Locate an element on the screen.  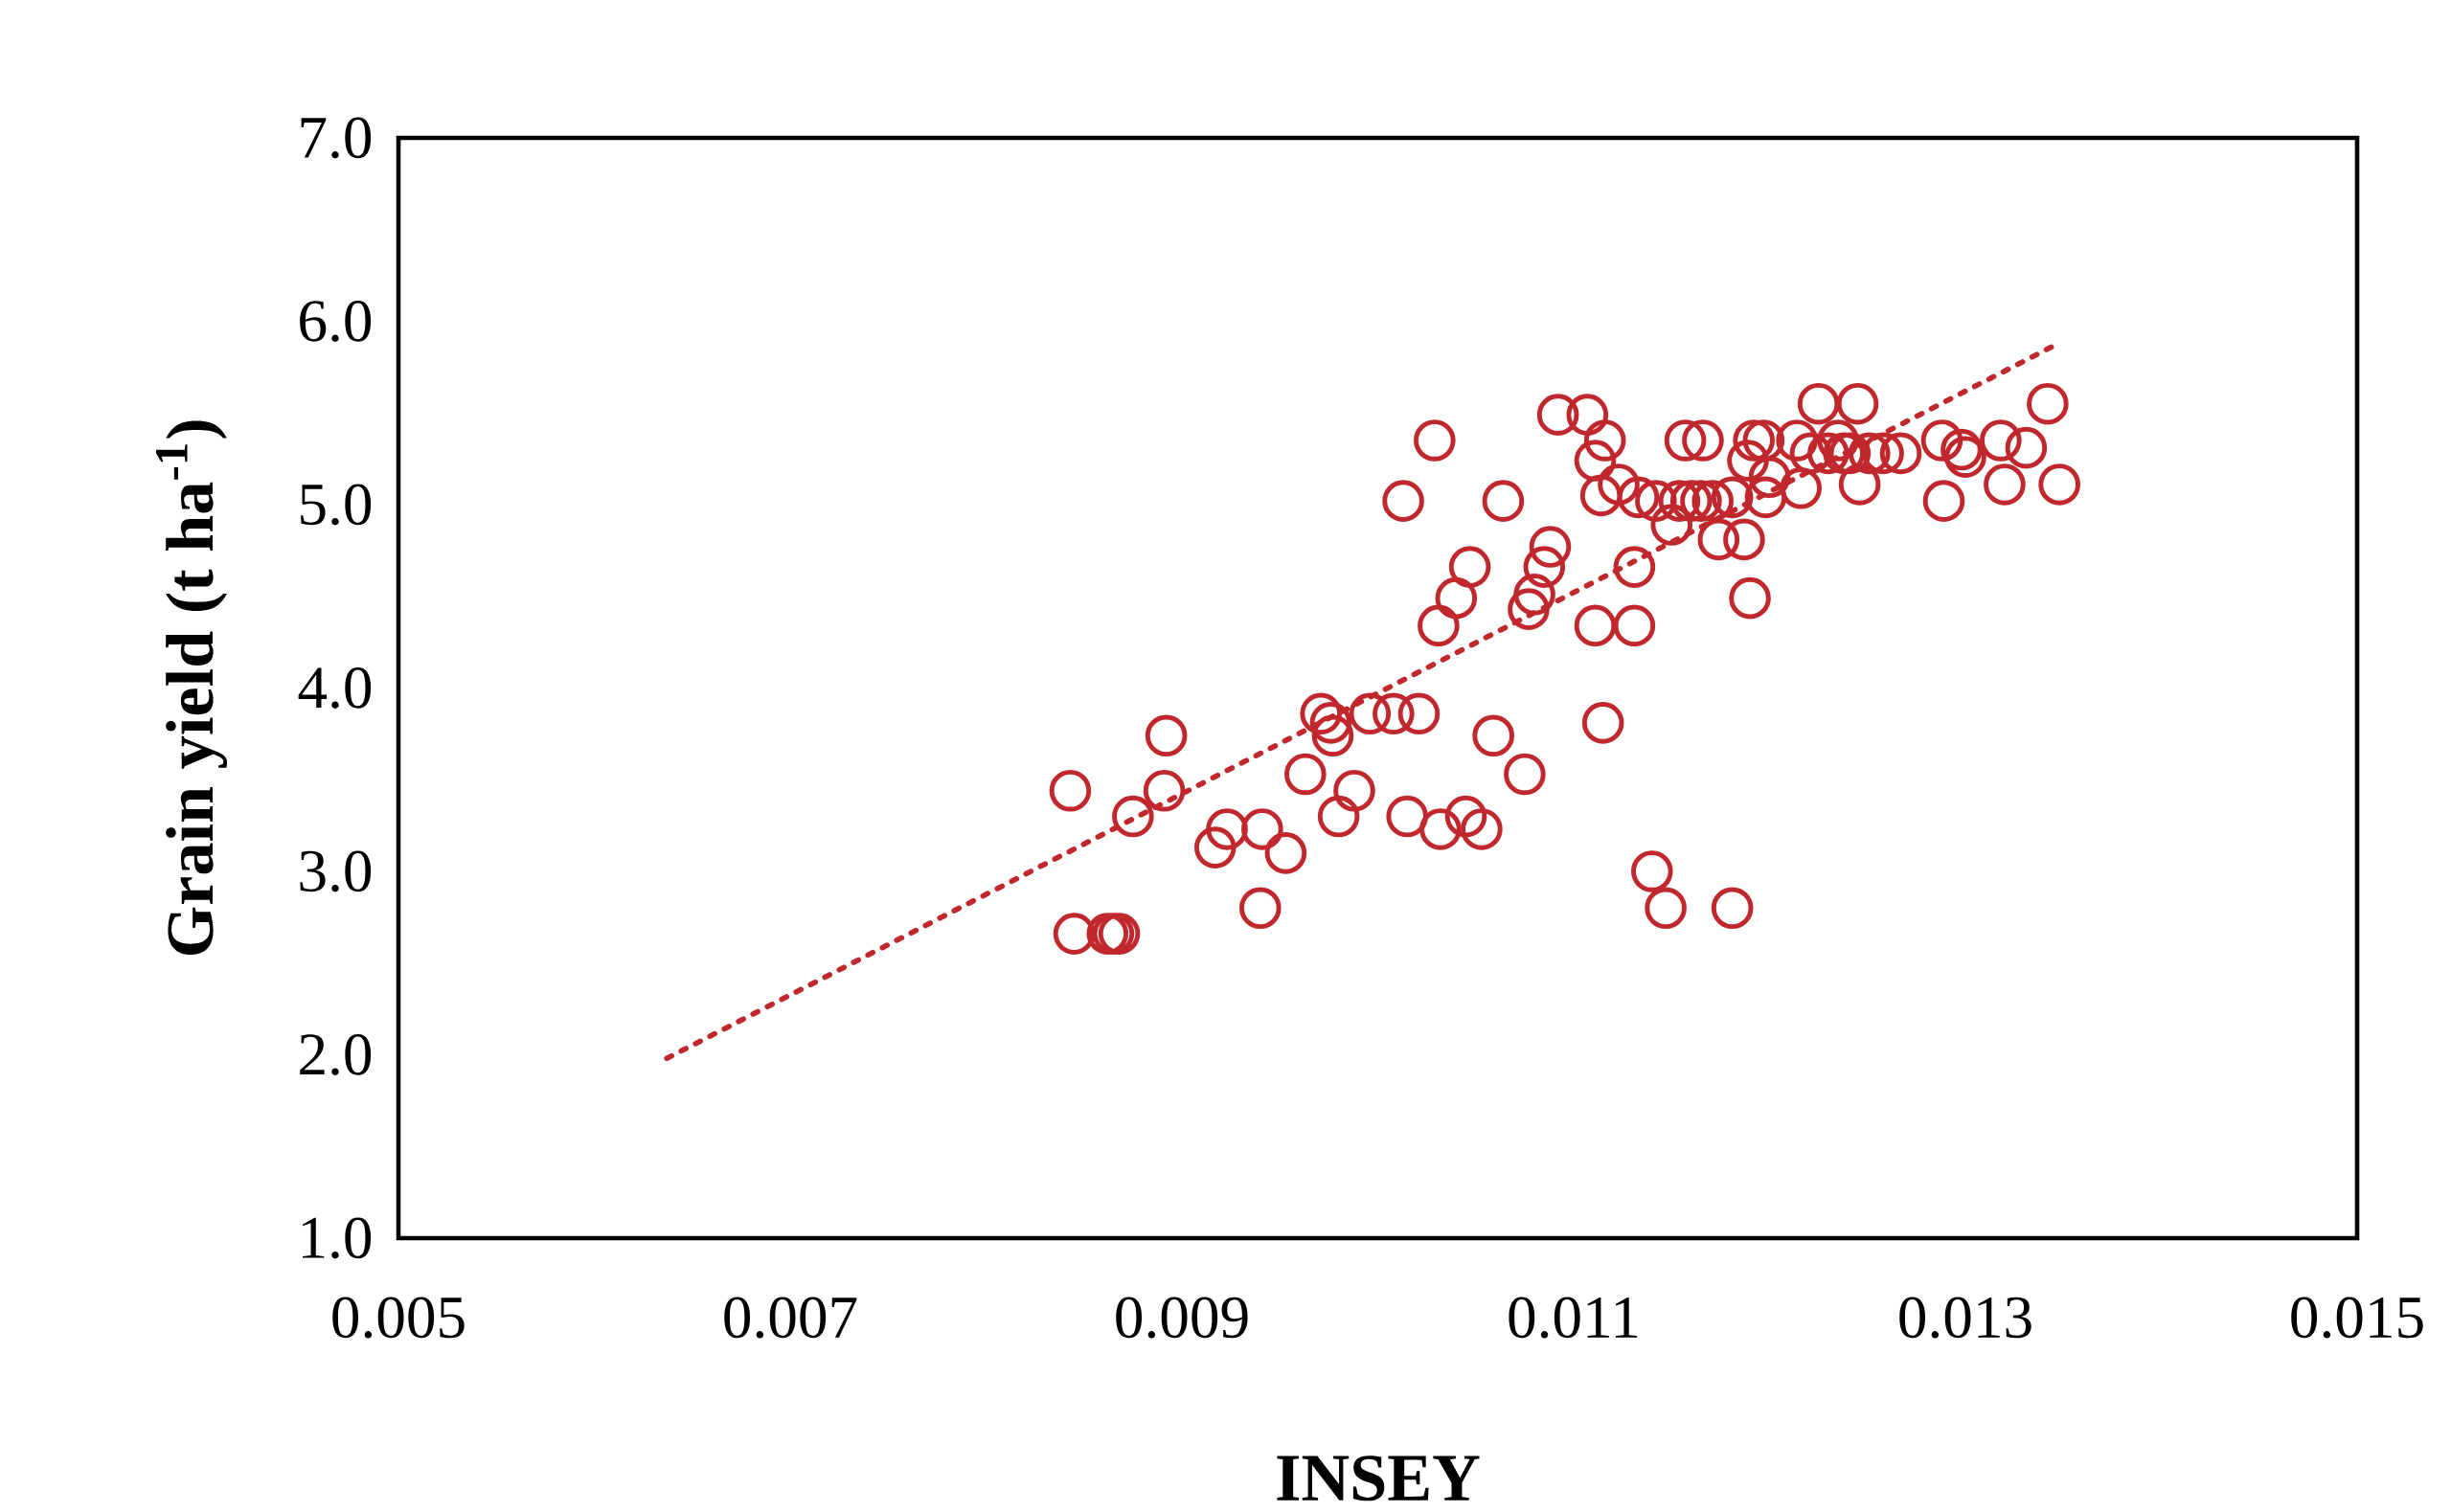
y-tick-label: 6.0 is located at coordinates (336, 321).